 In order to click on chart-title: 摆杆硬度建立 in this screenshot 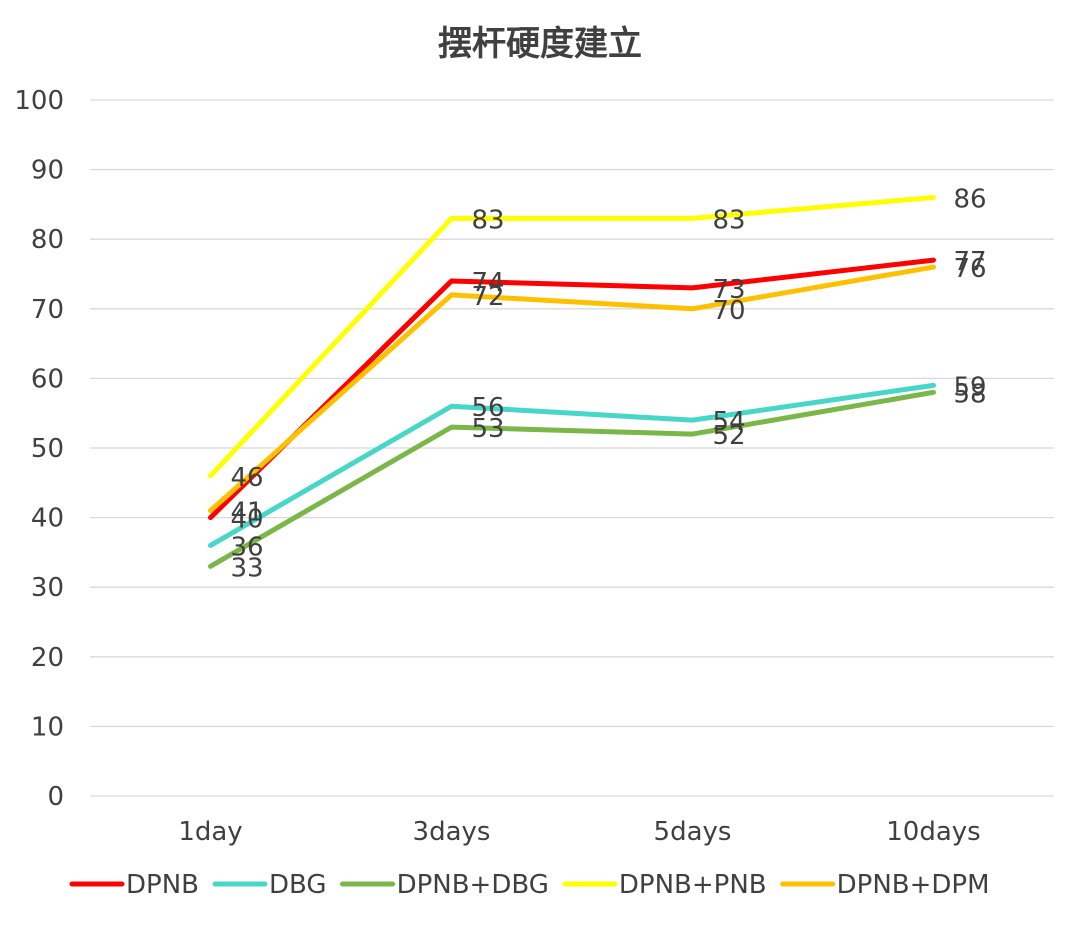, I will do `click(540, 44)`.